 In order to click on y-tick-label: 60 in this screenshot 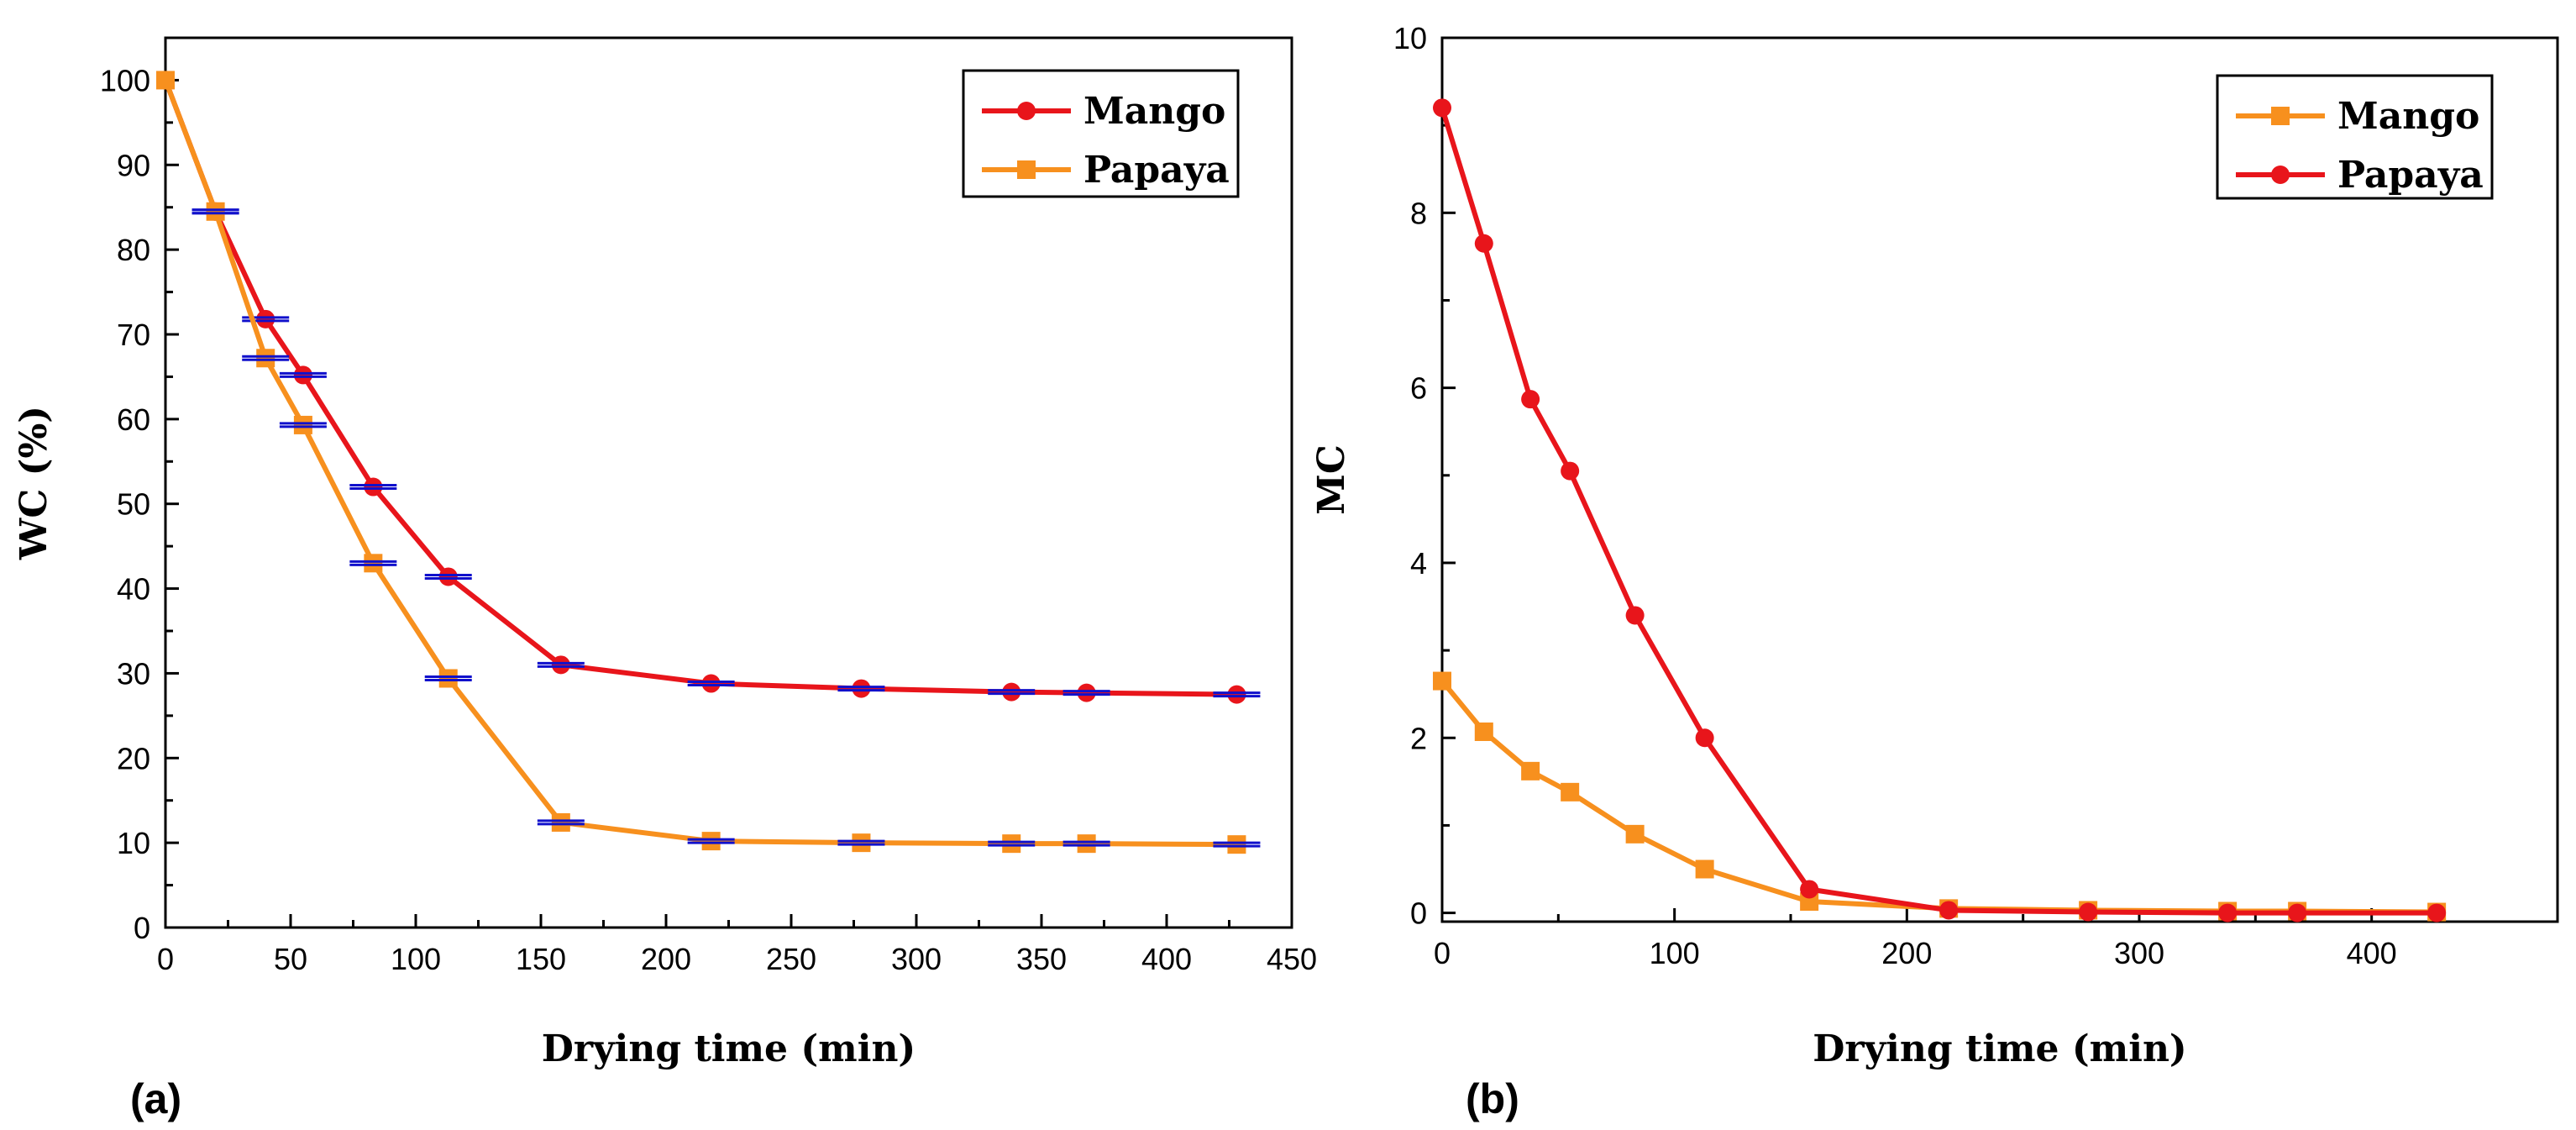, I will do `click(133, 419)`.